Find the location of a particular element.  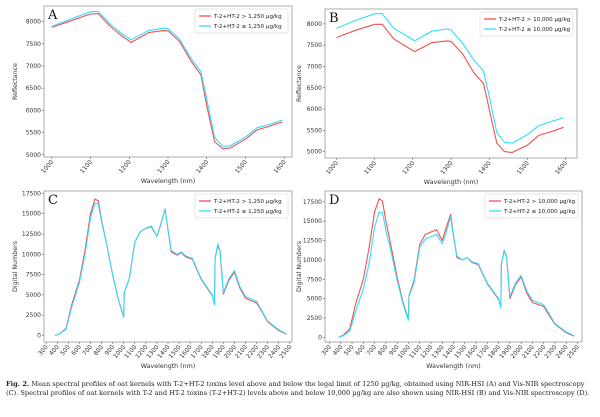

panel-label: A is located at coordinates (52, 15).